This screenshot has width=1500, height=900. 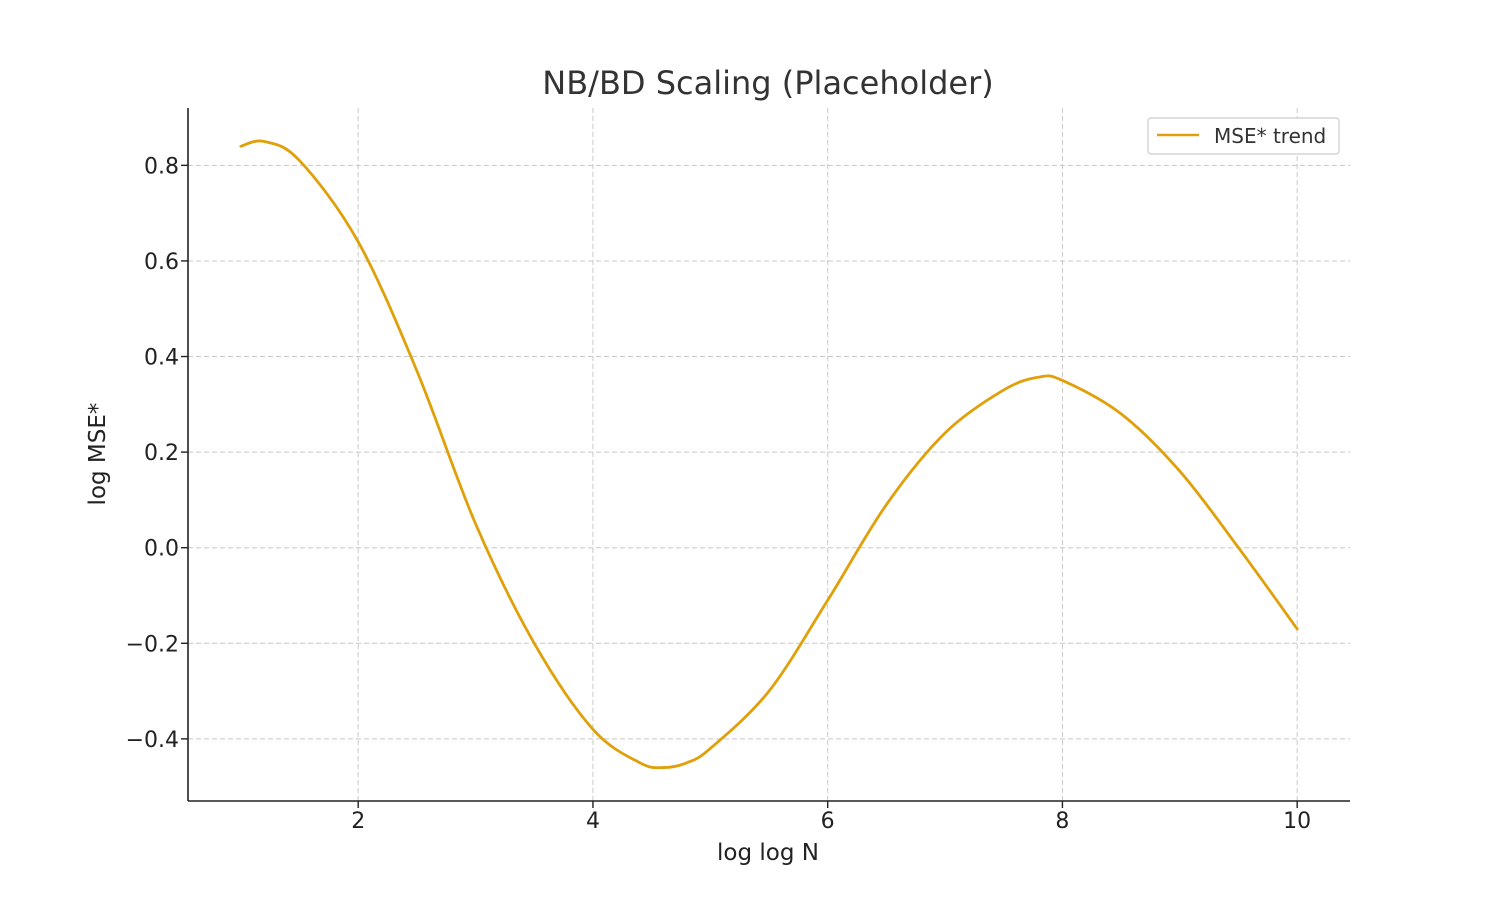 What do you see at coordinates (152, 644) in the screenshot?
I see `y-tick-label: −0.2` at bounding box center [152, 644].